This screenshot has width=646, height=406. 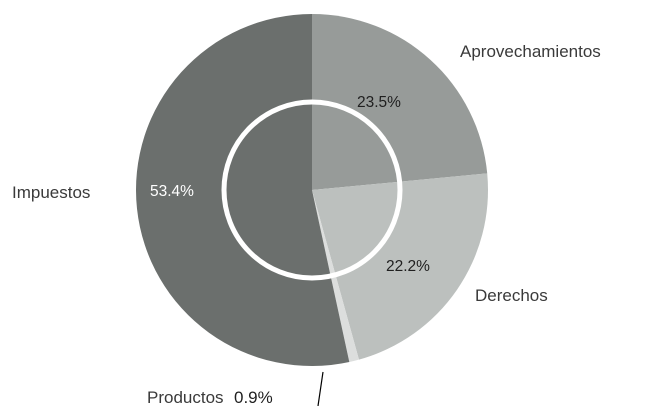 What do you see at coordinates (530, 51) in the screenshot?
I see `category-label-aprovechamientos: Aprovechamientos` at bounding box center [530, 51].